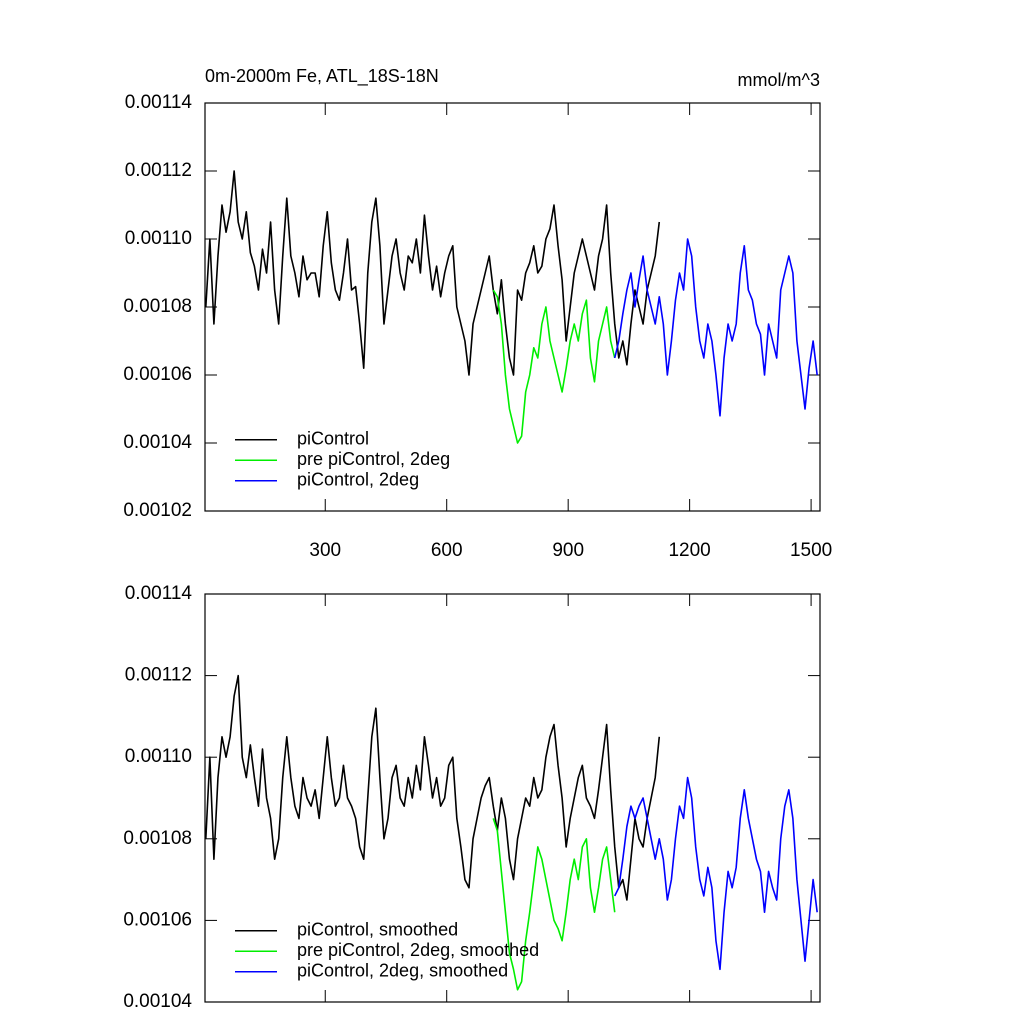 This screenshot has width=1024, height=1024. Describe the element at coordinates (377, 930) in the screenshot. I see `legend-label: piControl, smoothed` at that location.